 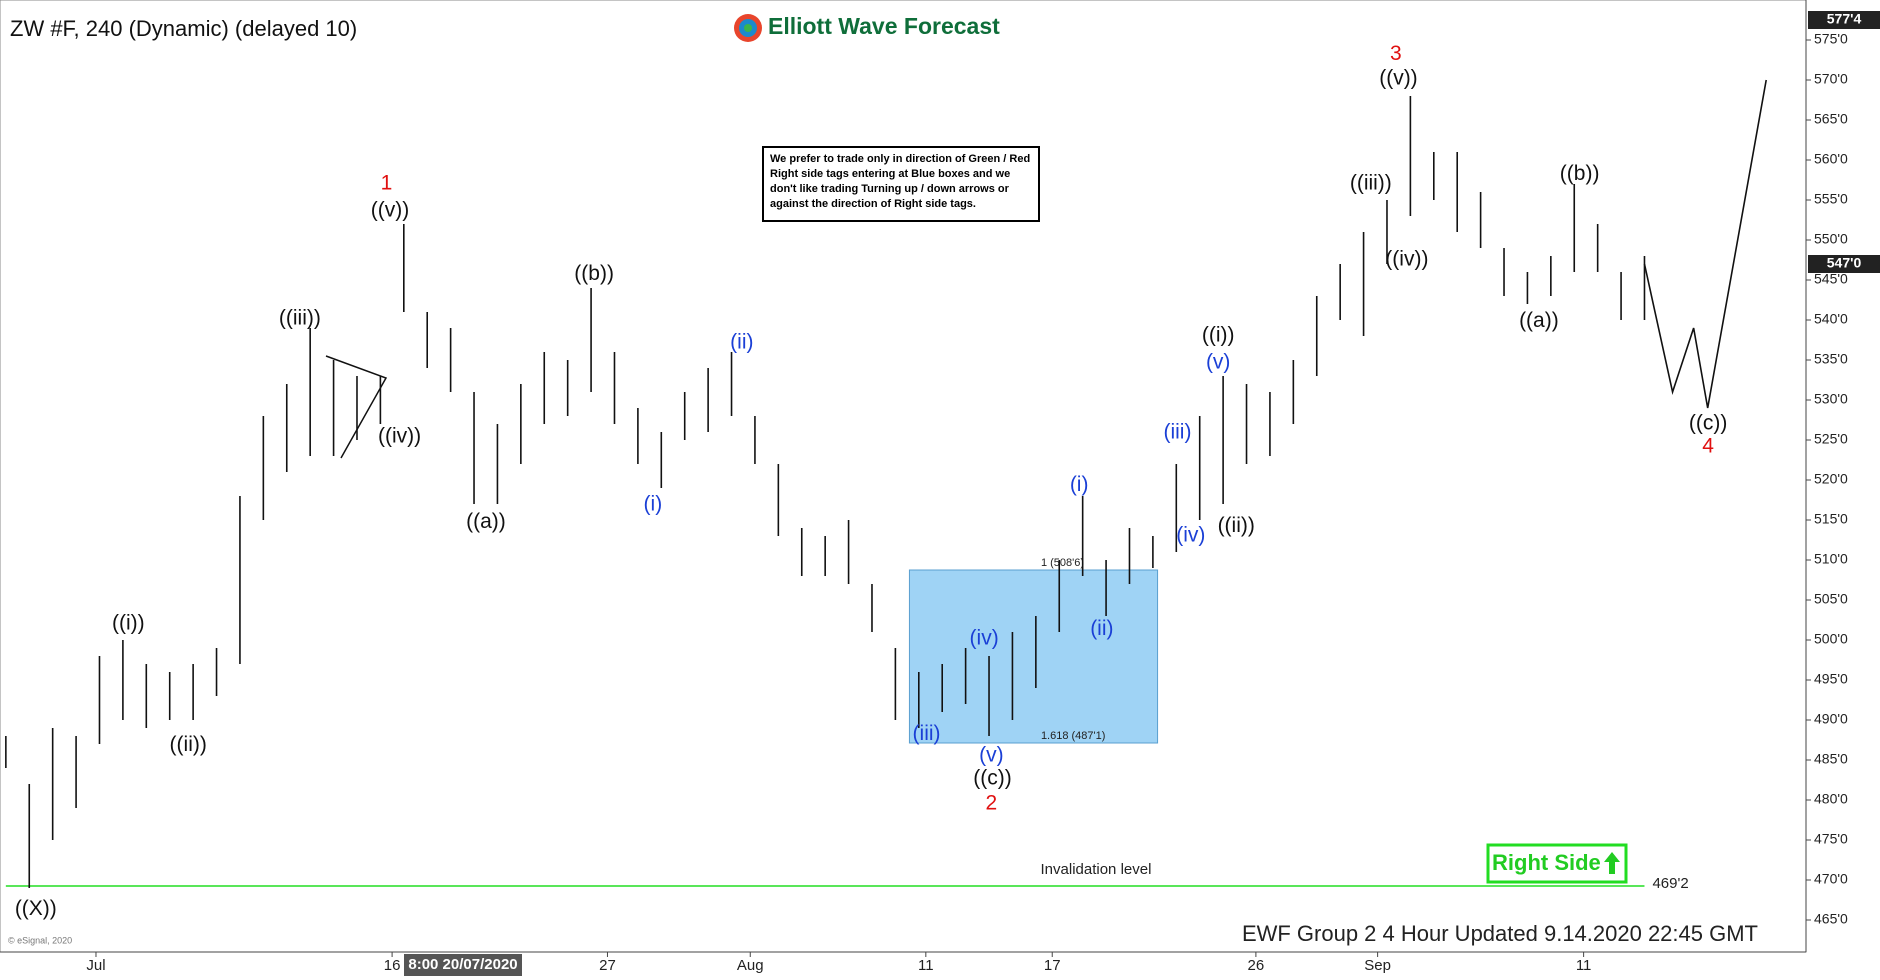 I want to click on top-price-label: 577'4, so click(x=1844, y=19).